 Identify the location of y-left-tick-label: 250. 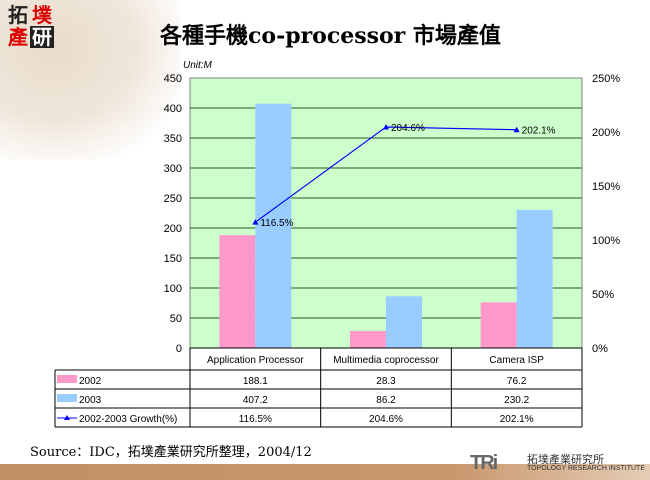
(173, 199).